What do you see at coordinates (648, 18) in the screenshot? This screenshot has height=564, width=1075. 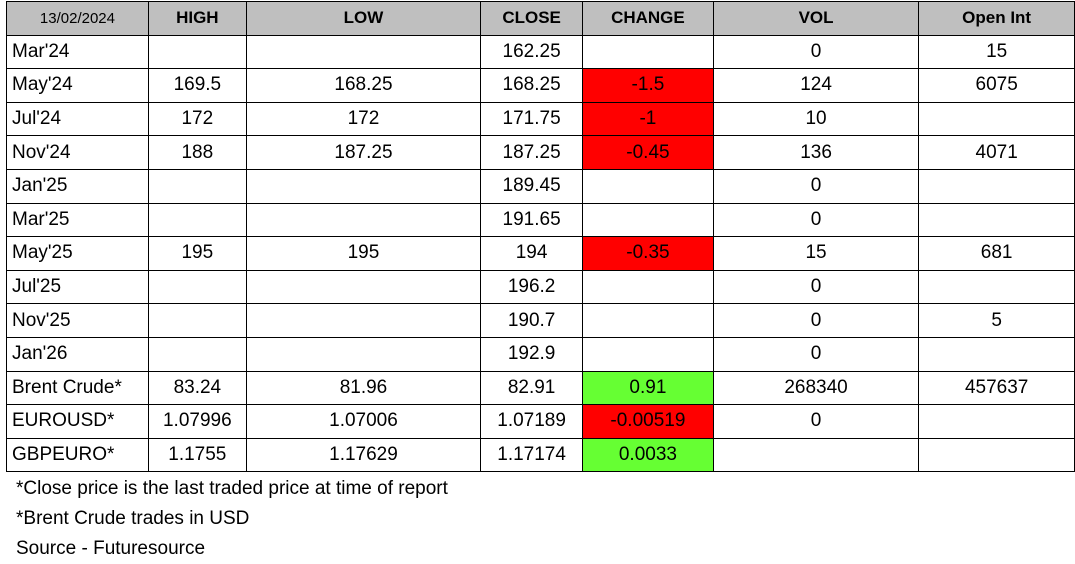 I see `column-header-change: CHANGE` at bounding box center [648, 18].